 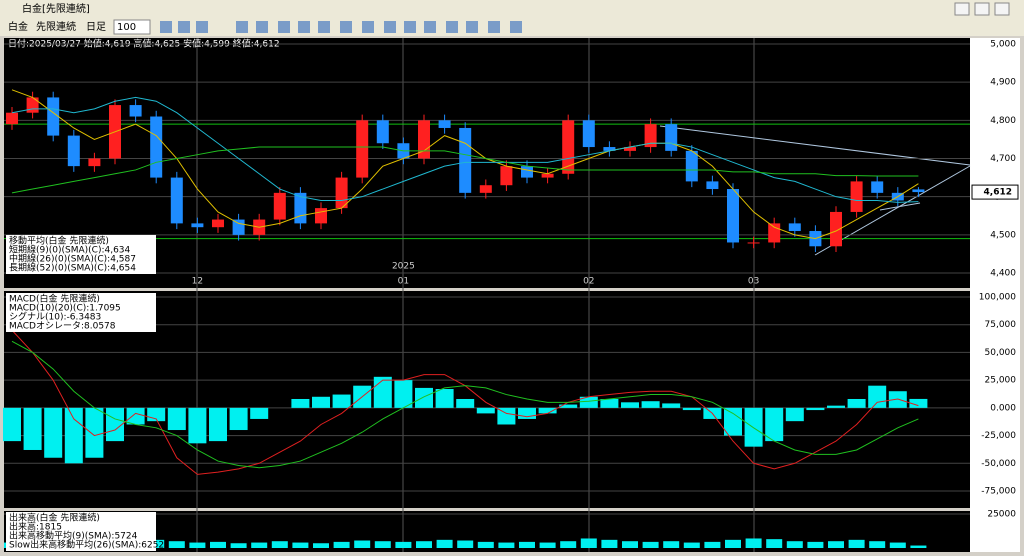 I want to click on count-input, so click(x=132, y=27).